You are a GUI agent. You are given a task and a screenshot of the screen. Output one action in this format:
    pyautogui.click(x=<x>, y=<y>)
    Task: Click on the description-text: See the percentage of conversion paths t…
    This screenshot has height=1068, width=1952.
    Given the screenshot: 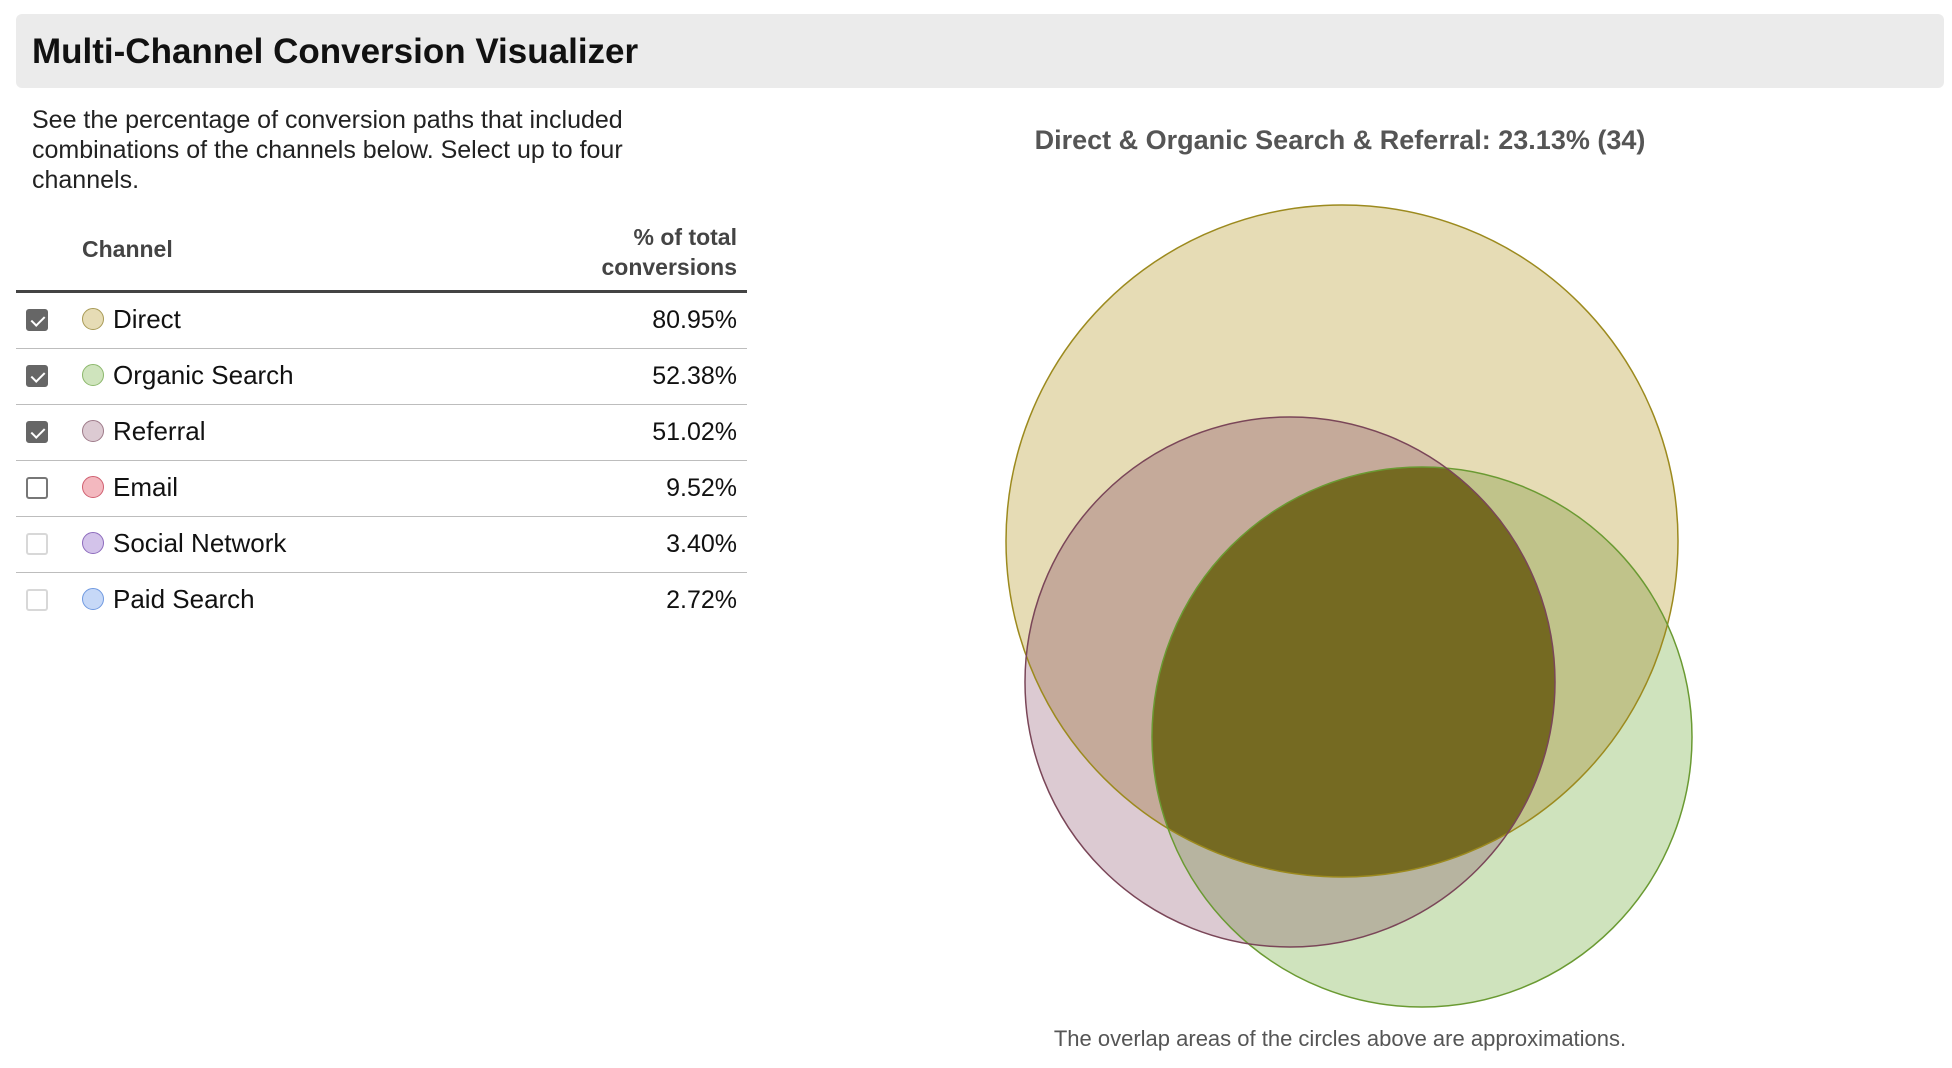 What is the action you would take?
    pyautogui.click(x=327, y=150)
    